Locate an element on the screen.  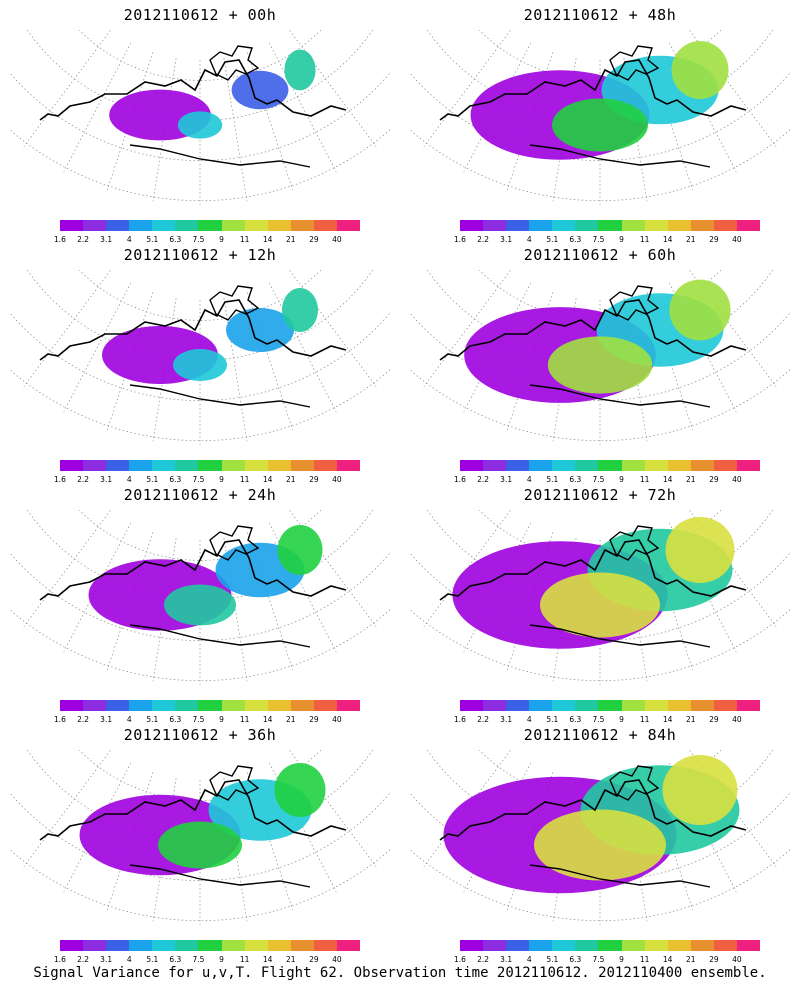
archipelago-coastline is located at coordinates (634, 783).